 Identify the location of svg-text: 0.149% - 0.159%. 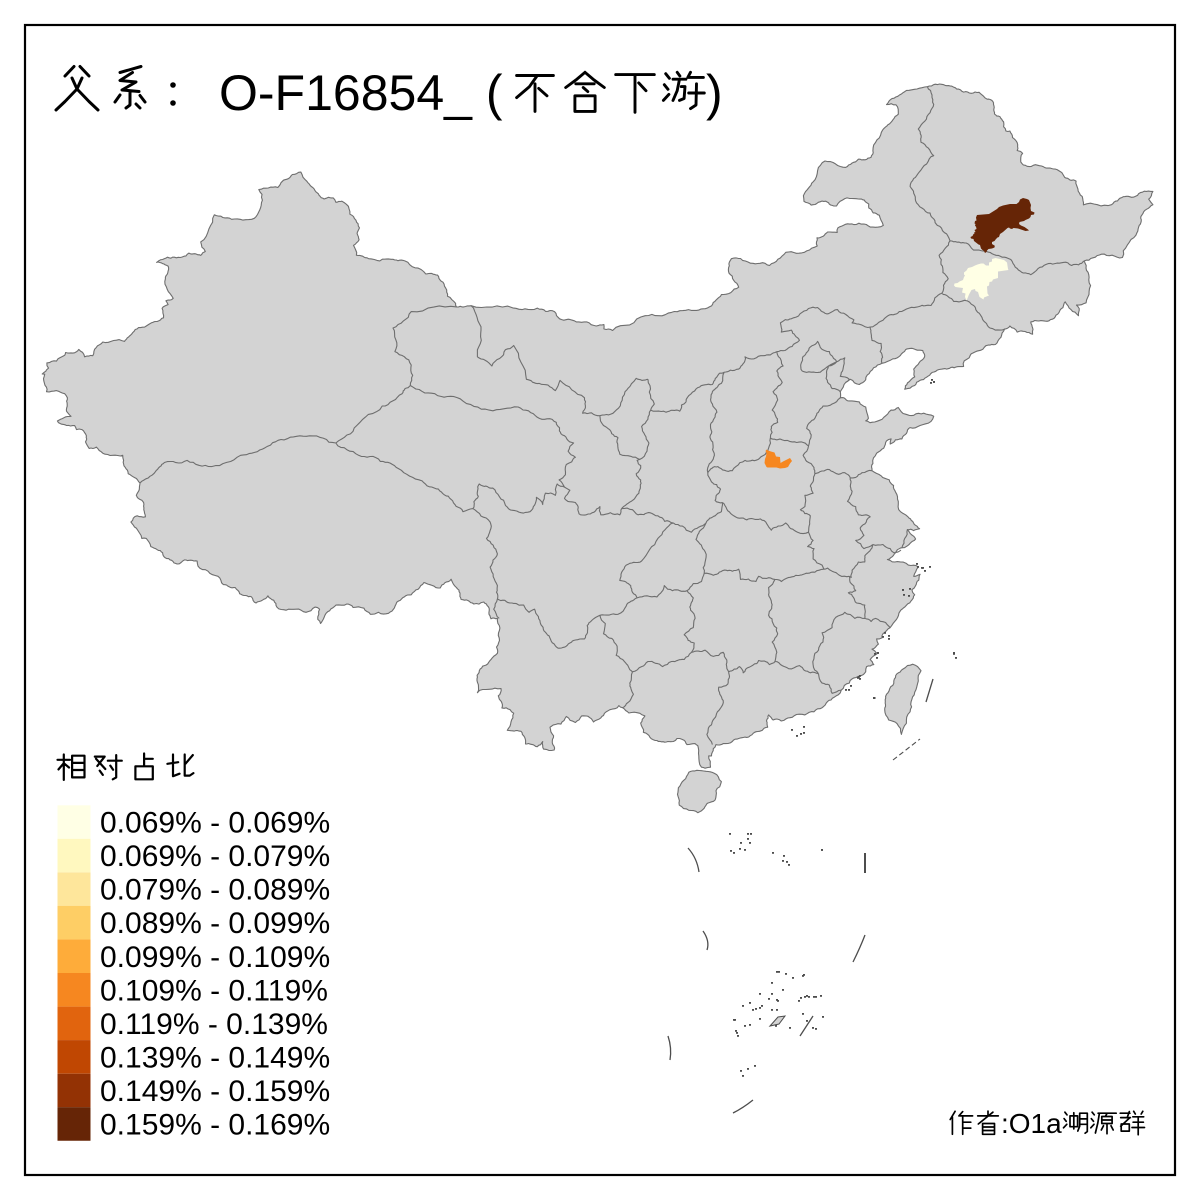
(215, 1091).